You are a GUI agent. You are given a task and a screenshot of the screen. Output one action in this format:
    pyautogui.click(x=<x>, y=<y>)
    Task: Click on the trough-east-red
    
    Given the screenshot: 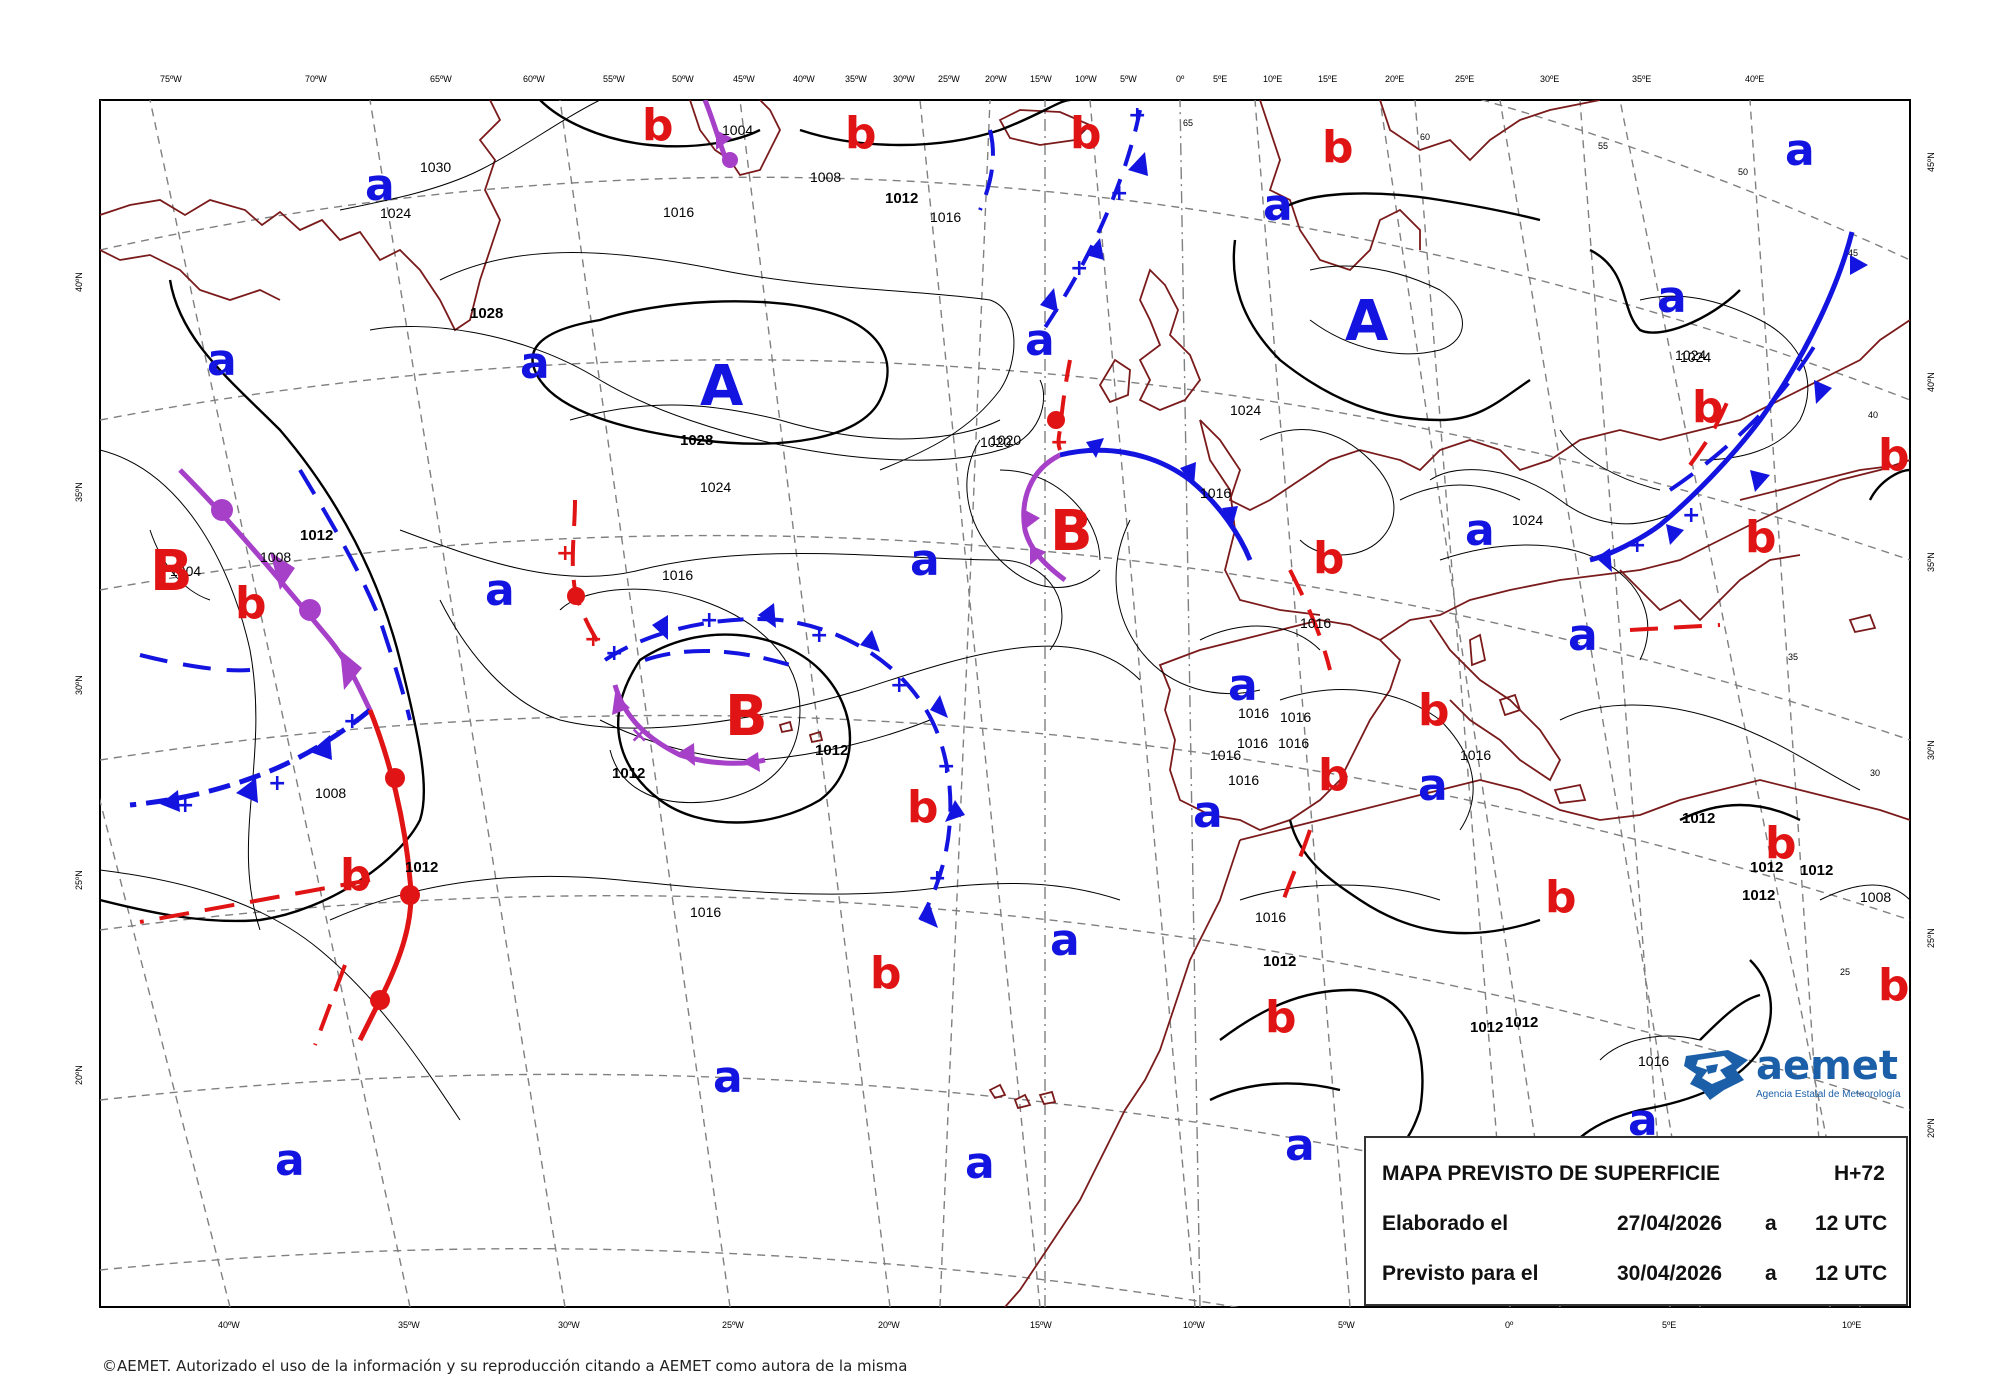 What is the action you would take?
    pyautogui.click(x=1709, y=433)
    